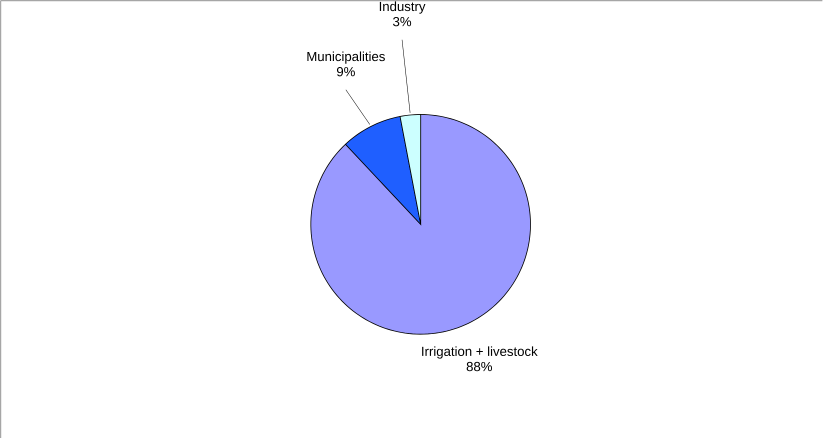 The width and height of the screenshot is (823, 439). Describe the element at coordinates (402, 22) in the screenshot. I see `data-label: 3%` at that location.